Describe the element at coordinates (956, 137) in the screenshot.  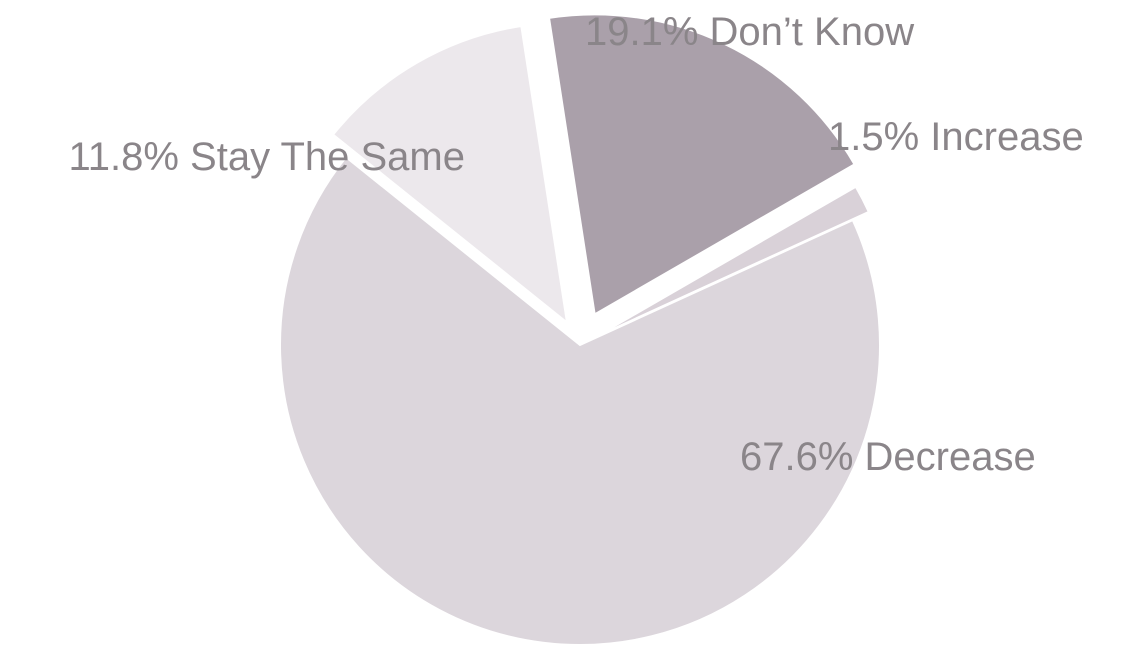
I see `pie-label-0: 1.5% Increase` at that location.